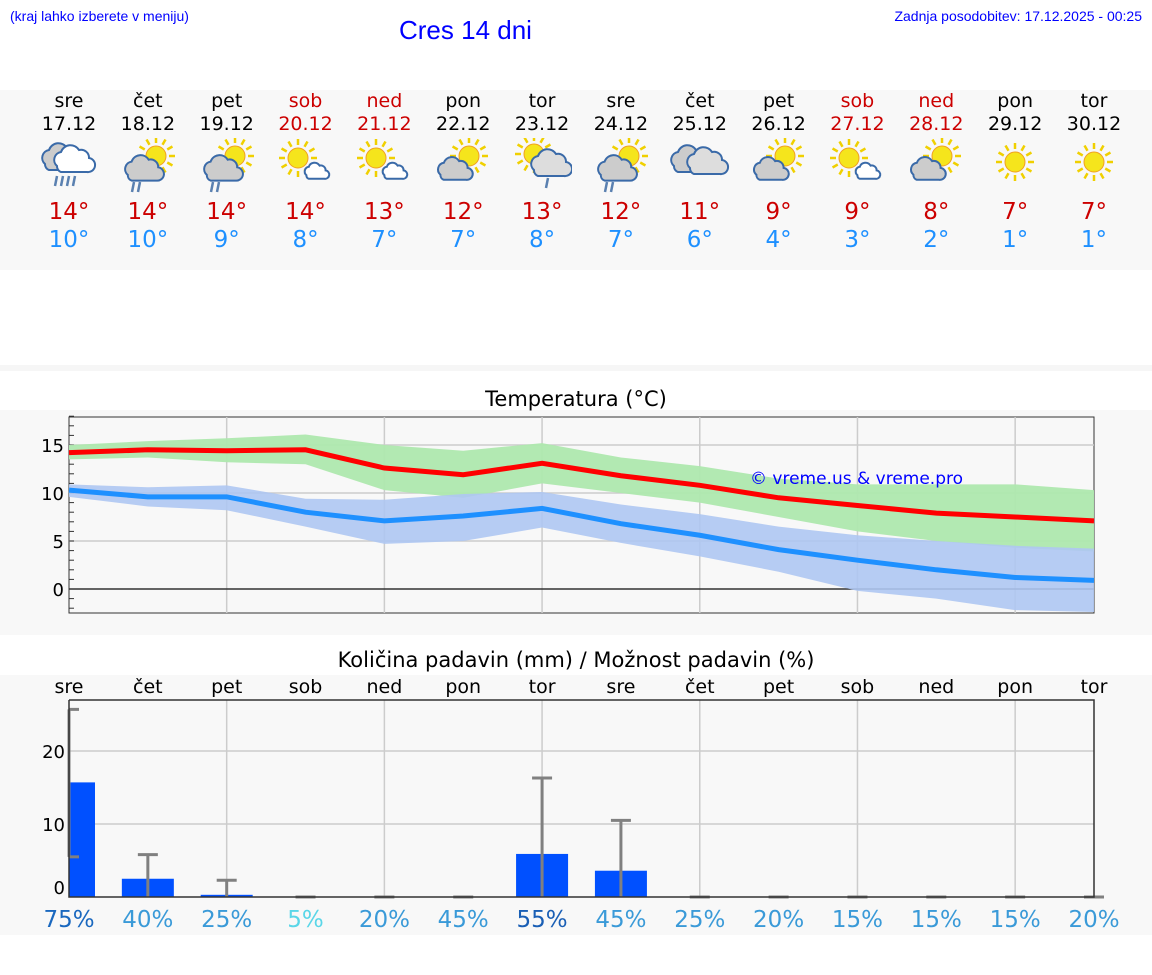 The width and height of the screenshot is (1152, 975). I want to click on forecast-day: sob 20.12 14° 8°, so click(306, 172).